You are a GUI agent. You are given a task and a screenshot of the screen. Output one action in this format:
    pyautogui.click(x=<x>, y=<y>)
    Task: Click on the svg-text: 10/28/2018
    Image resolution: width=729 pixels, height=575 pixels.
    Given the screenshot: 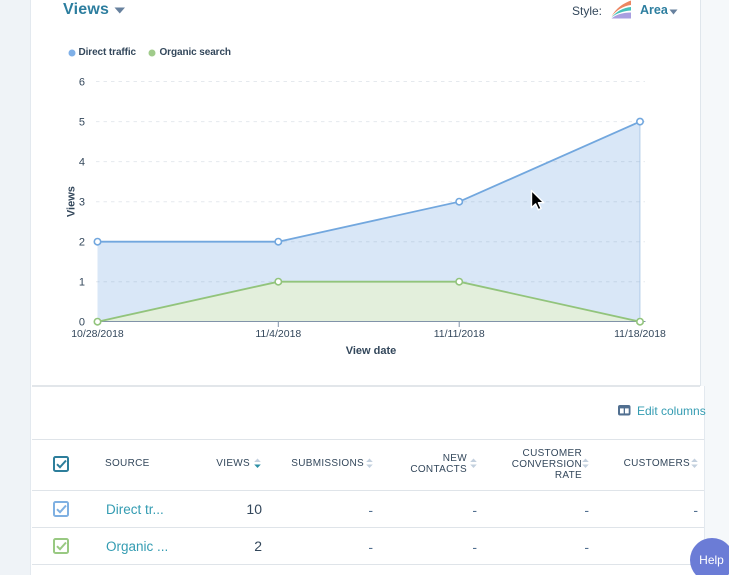 What is the action you would take?
    pyautogui.click(x=97, y=334)
    